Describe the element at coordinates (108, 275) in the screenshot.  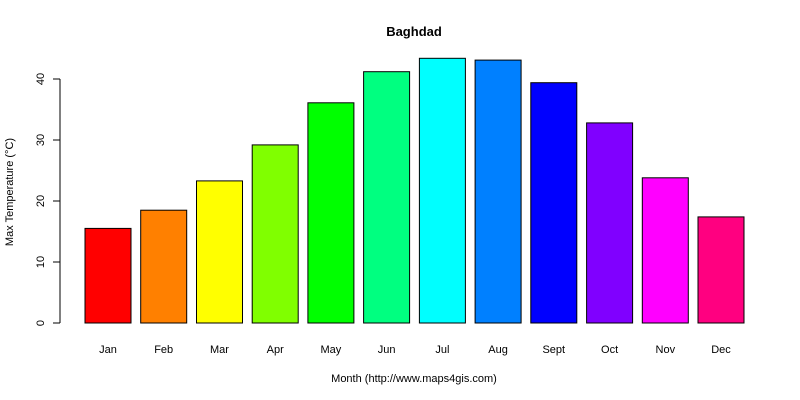
I see `bar-jan` at that location.